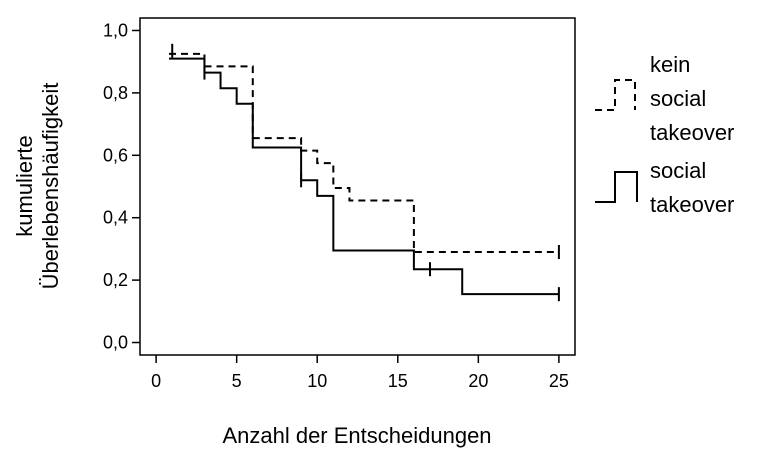 The height and width of the screenshot is (450, 759). What do you see at coordinates (616, 187) in the screenshot?
I see `legend-swatch-solid` at bounding box center [616, 187].